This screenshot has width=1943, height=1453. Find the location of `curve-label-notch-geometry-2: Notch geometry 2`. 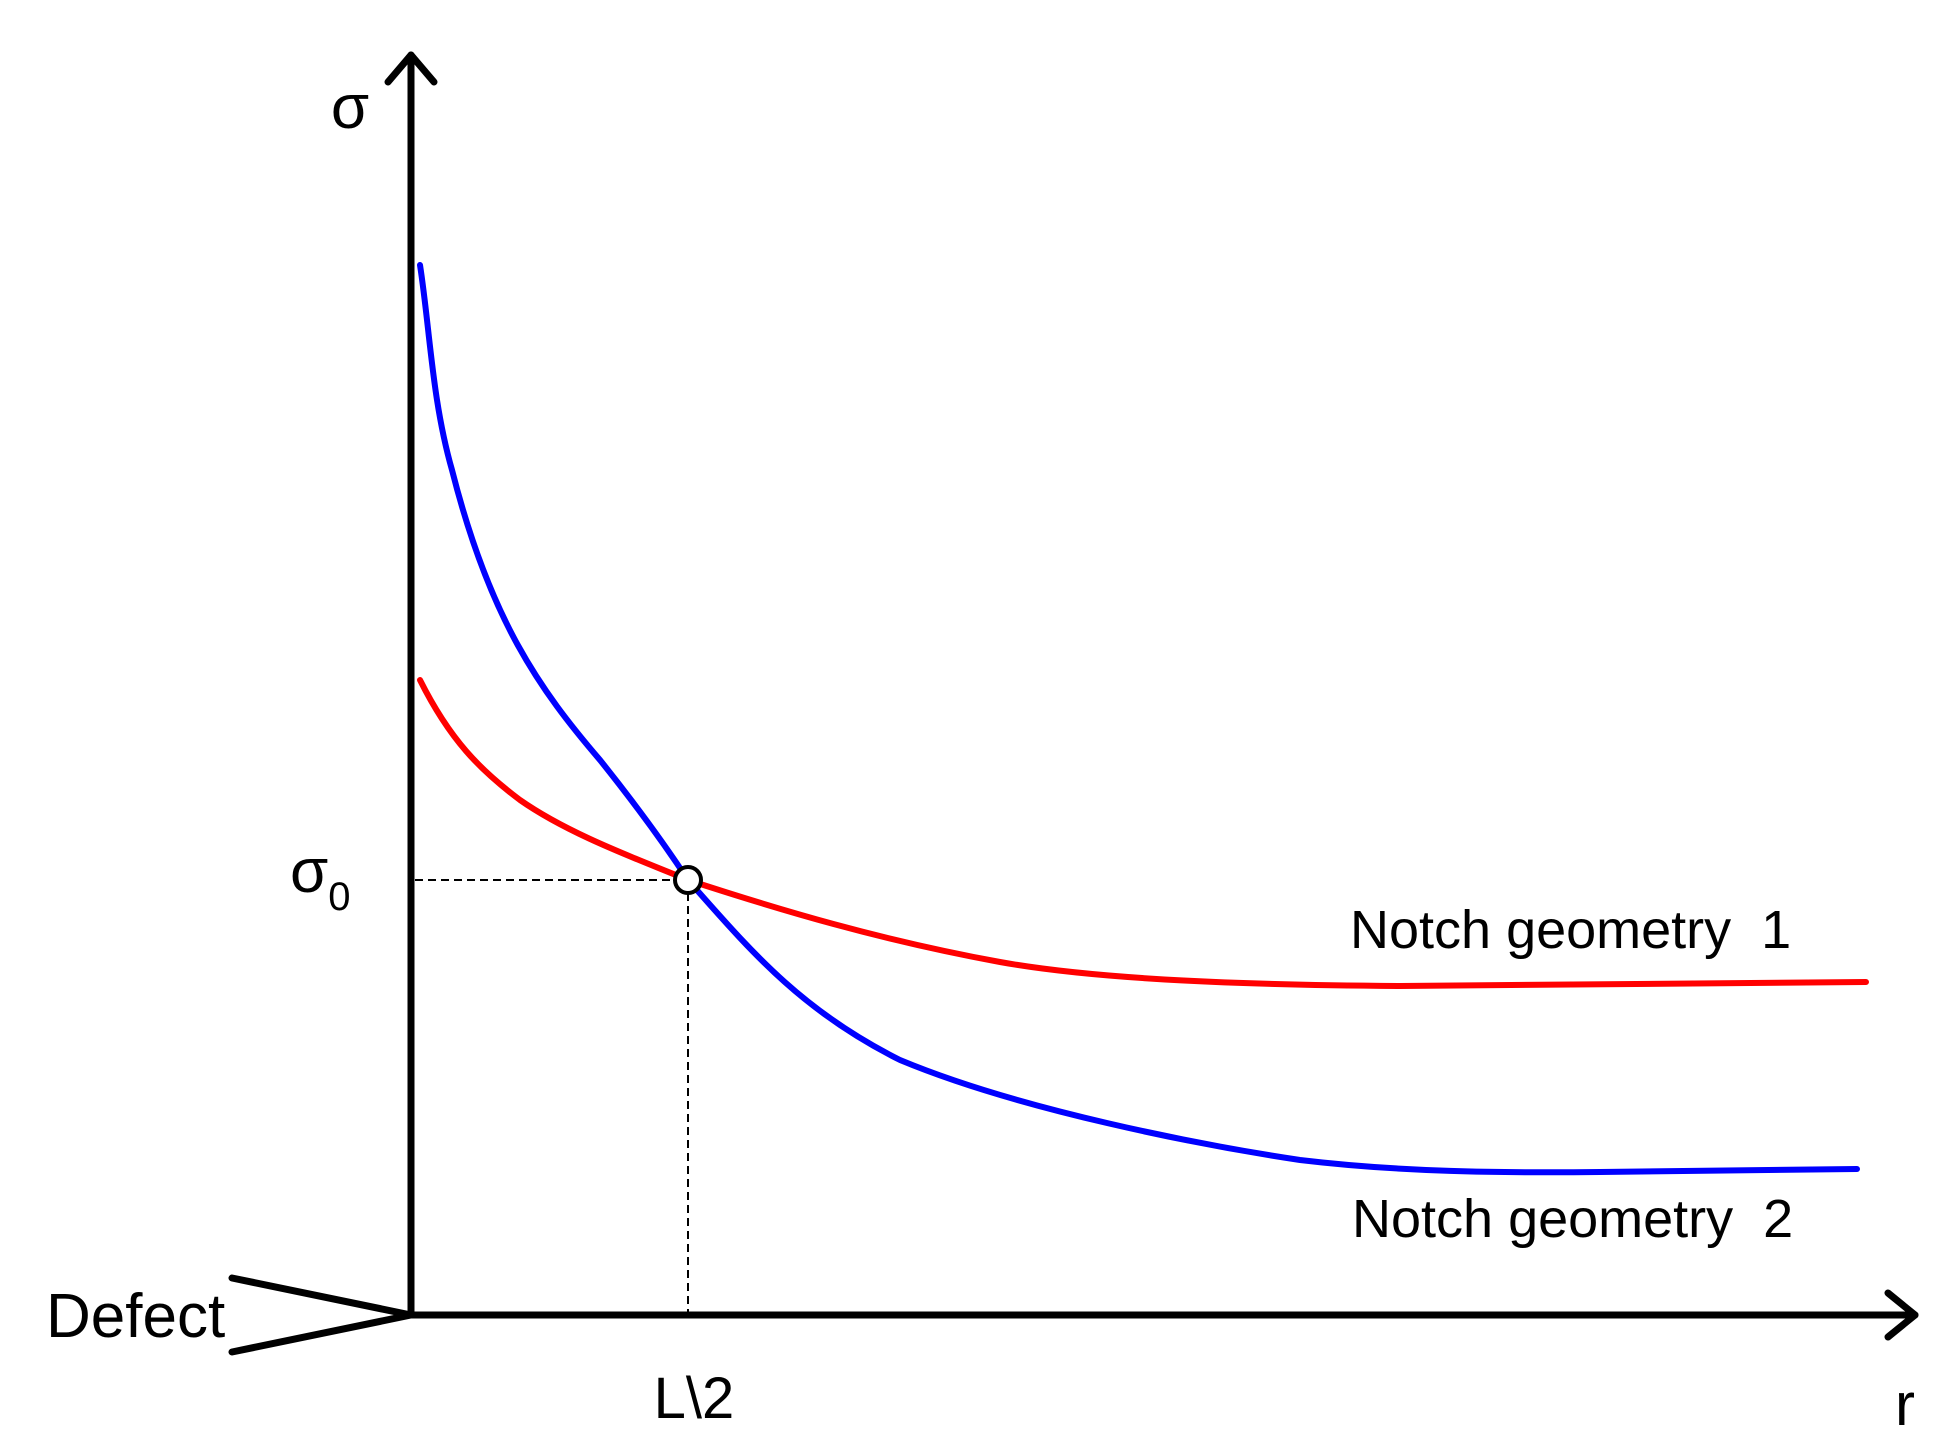

curve-label-notch-geometry-2: Notch geometry 2 is located at coordinates (1572, 1219).